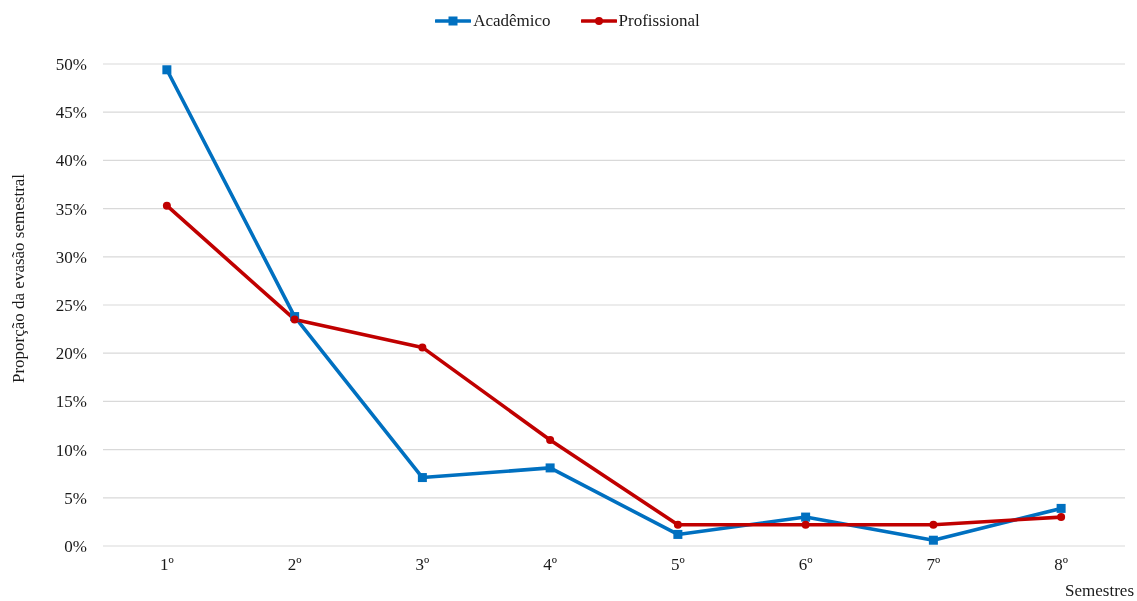 The height and width of the screenshot is (601, 1137). Describe the element at coordinates (71, 65) in the screenshot. I see `y-tick-label: 50%` at that location.